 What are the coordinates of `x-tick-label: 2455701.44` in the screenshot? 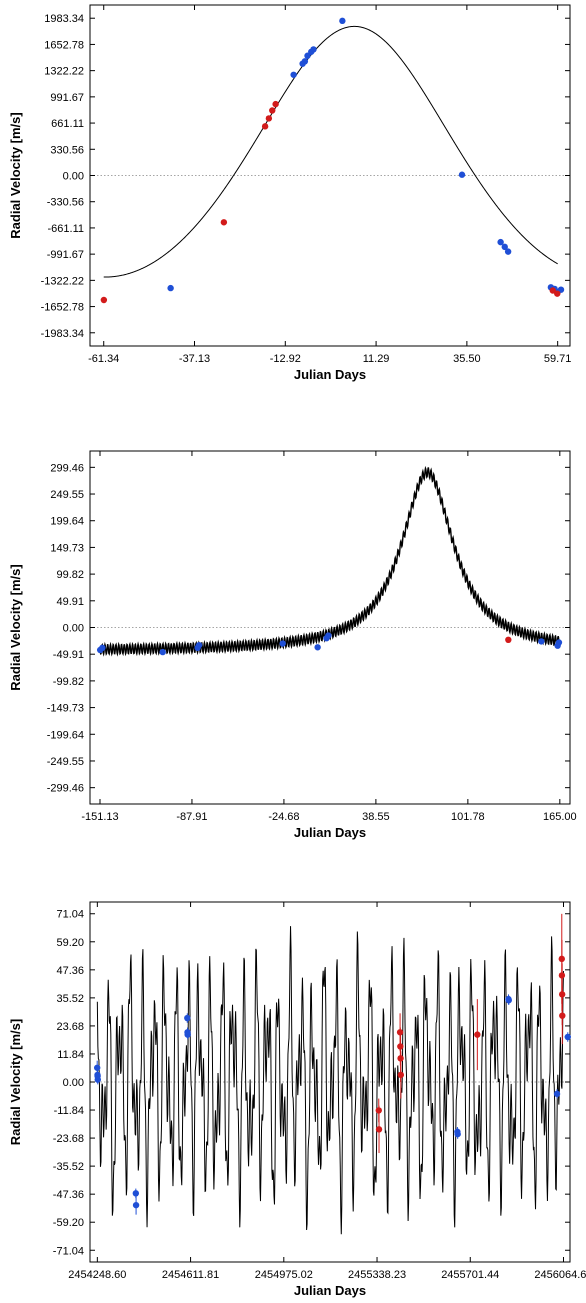 It's located at (470, 1275).